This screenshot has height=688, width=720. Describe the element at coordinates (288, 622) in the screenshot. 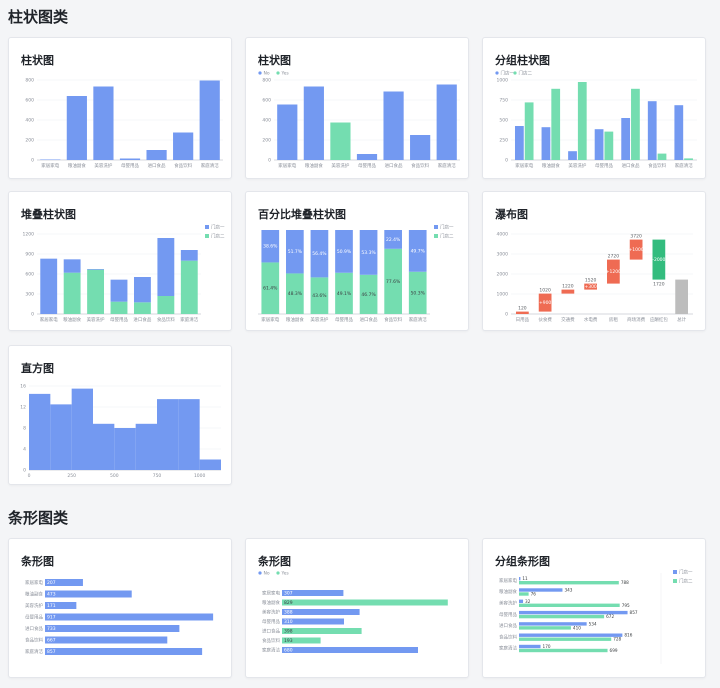

I see `data-label: 310` at that location.